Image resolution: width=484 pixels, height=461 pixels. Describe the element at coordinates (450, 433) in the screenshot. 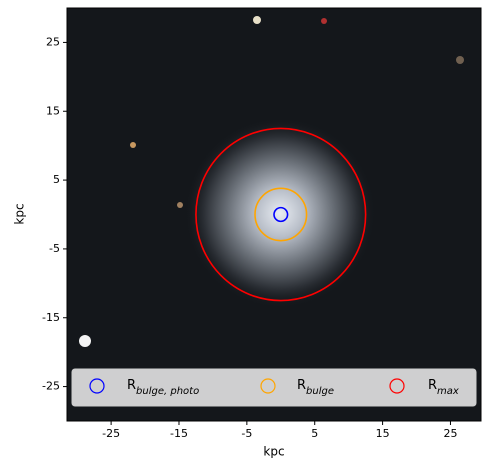

I see `x-tick-label: 25` at that location.